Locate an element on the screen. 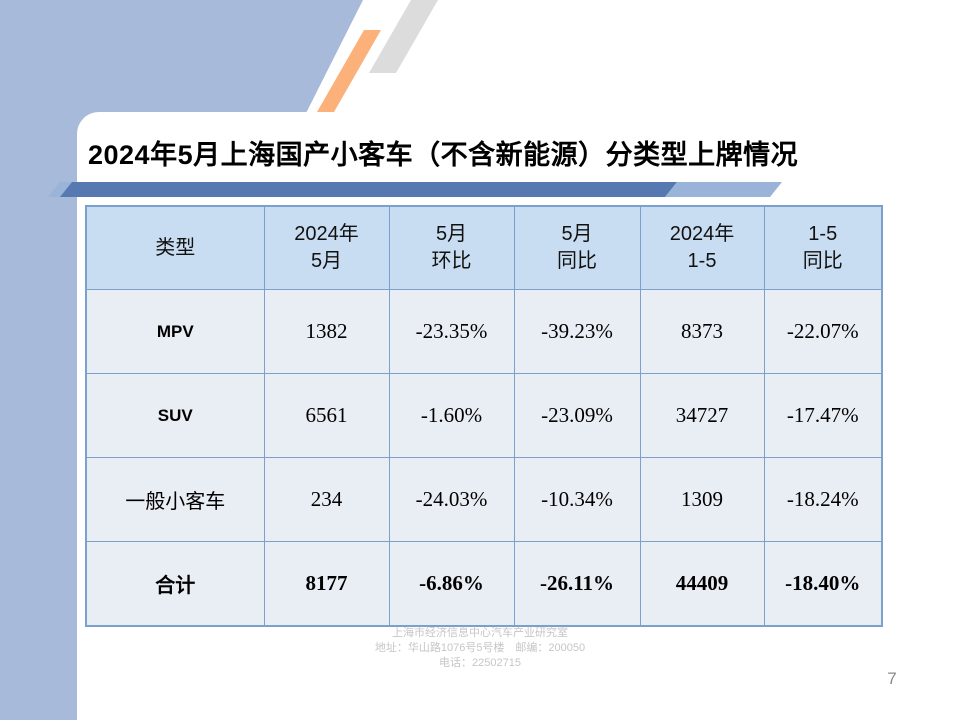  table-row: 一般小客车 234 -24.03% -10.34% 1309 -18.24% is located at coordinates (484, 499).